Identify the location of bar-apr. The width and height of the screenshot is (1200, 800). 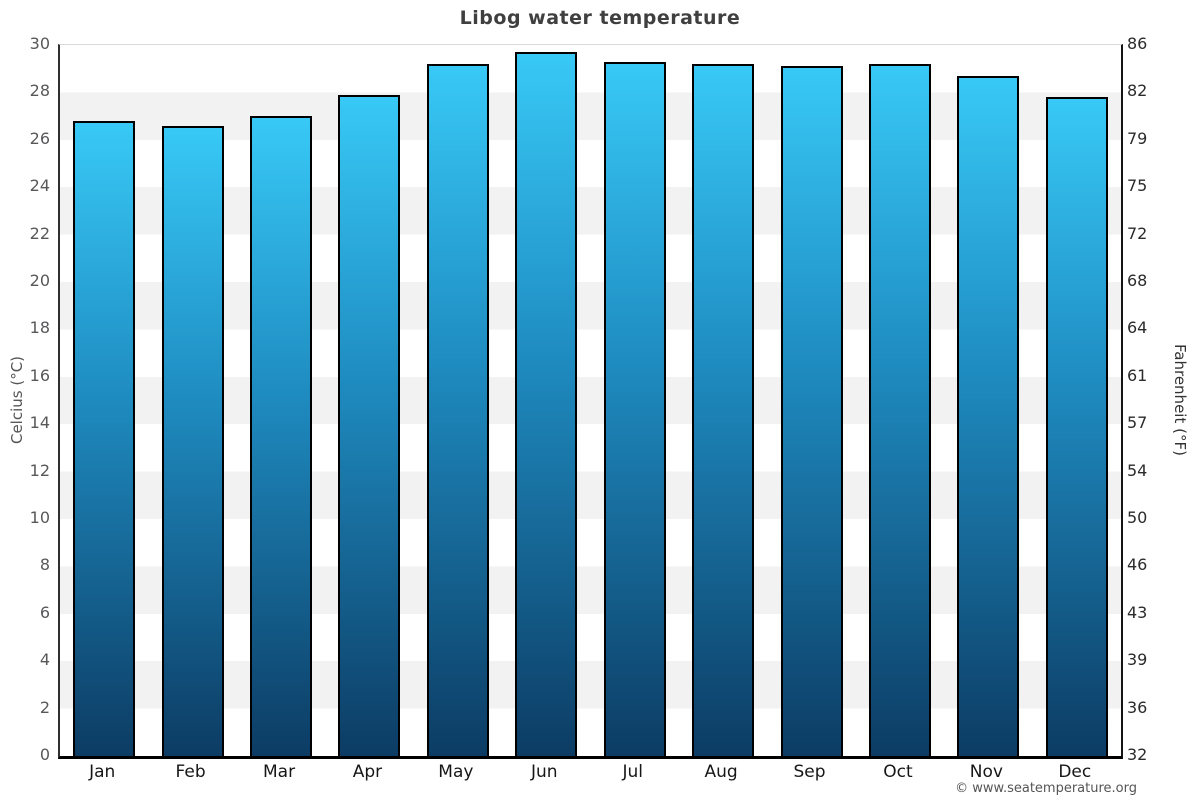
(369, 425).